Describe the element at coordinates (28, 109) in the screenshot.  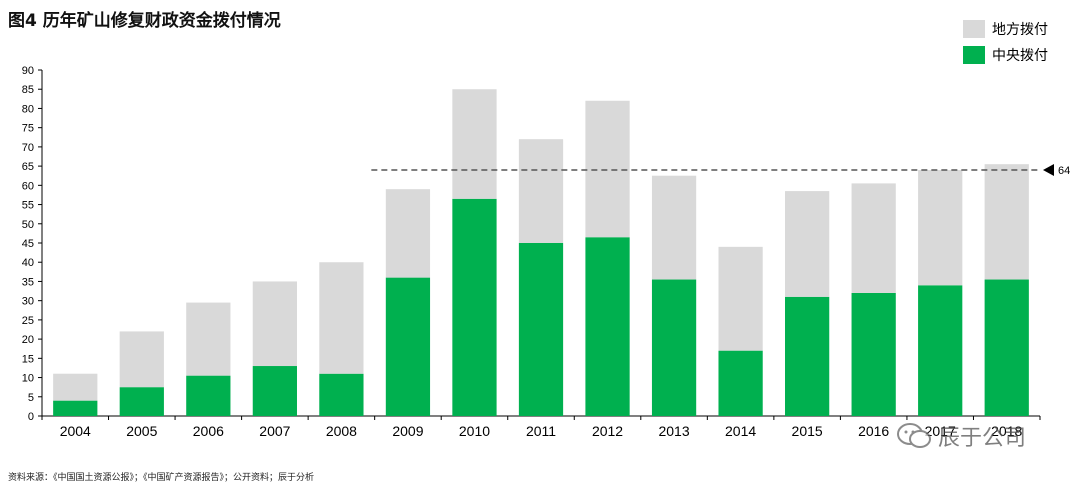
I see `y-tick-label: 80` at that location.